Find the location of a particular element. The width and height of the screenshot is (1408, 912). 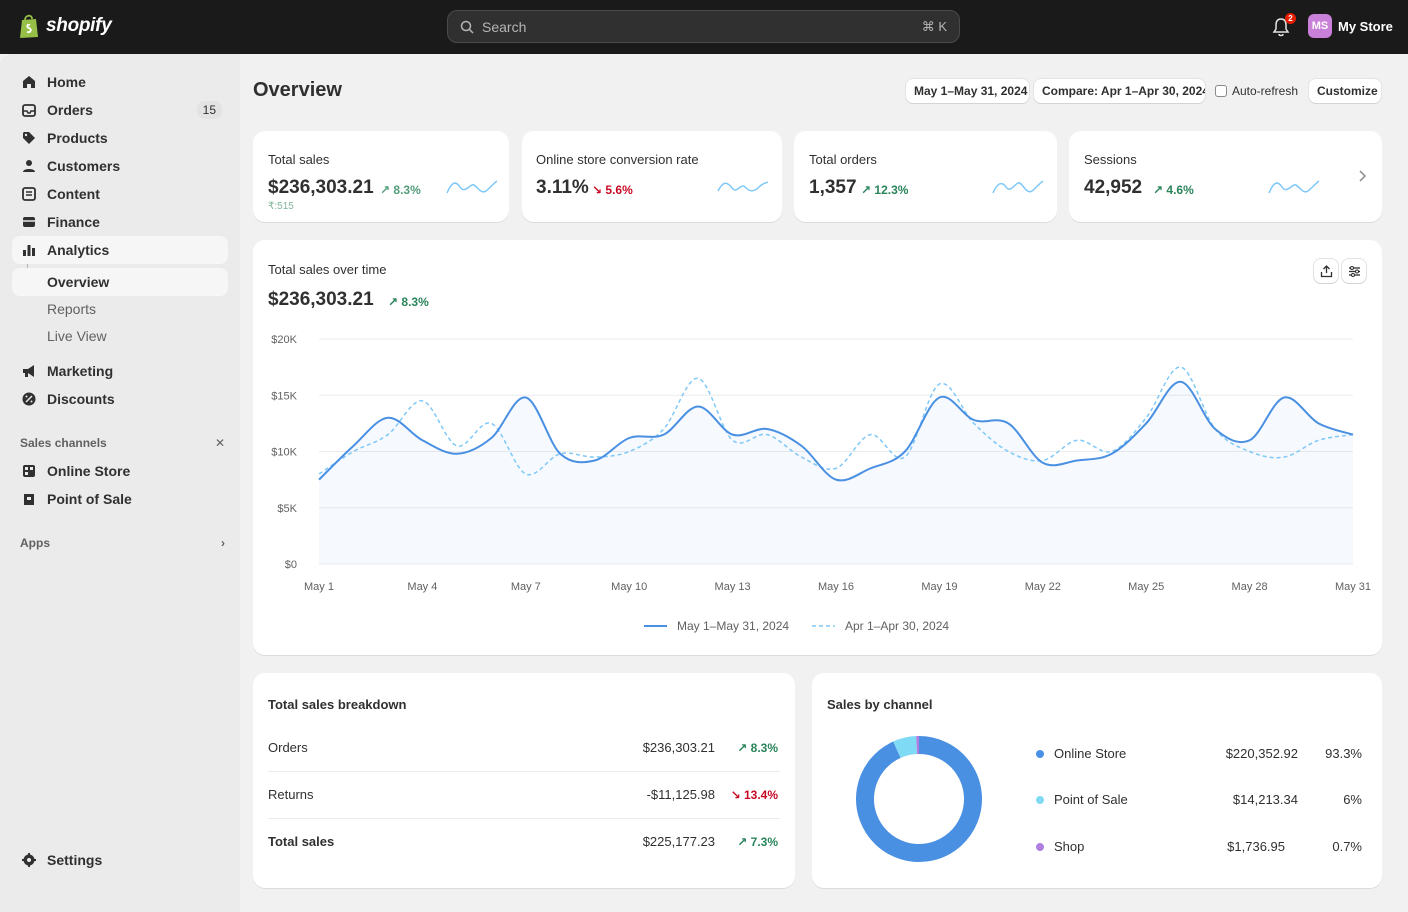

sidebar-item-point-of-sale: Point of Sale is located at coordinates (120, 499).